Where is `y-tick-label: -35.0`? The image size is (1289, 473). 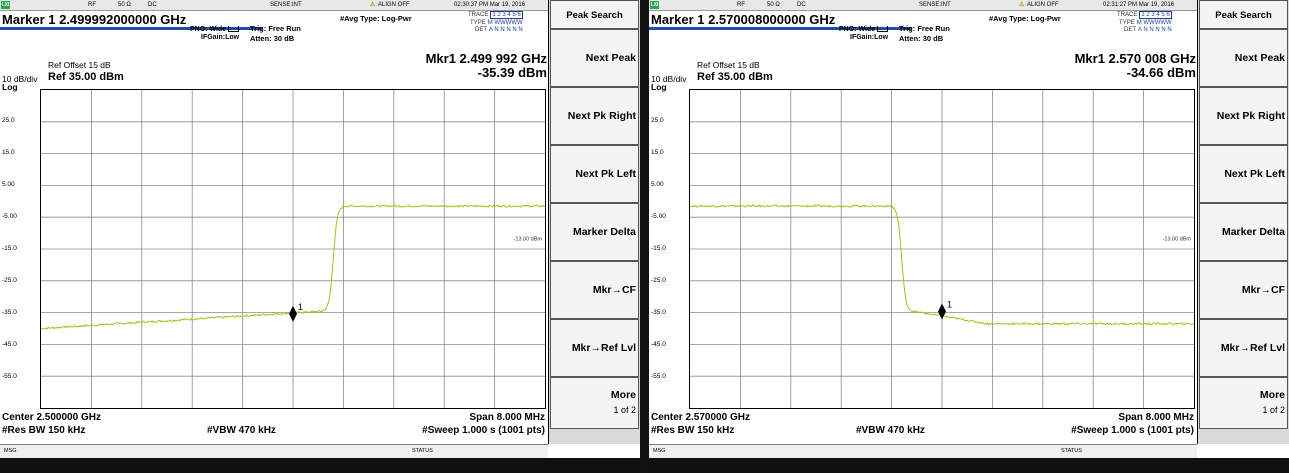
y-tick-label: -35.0 is located at coordinates (9, 312).